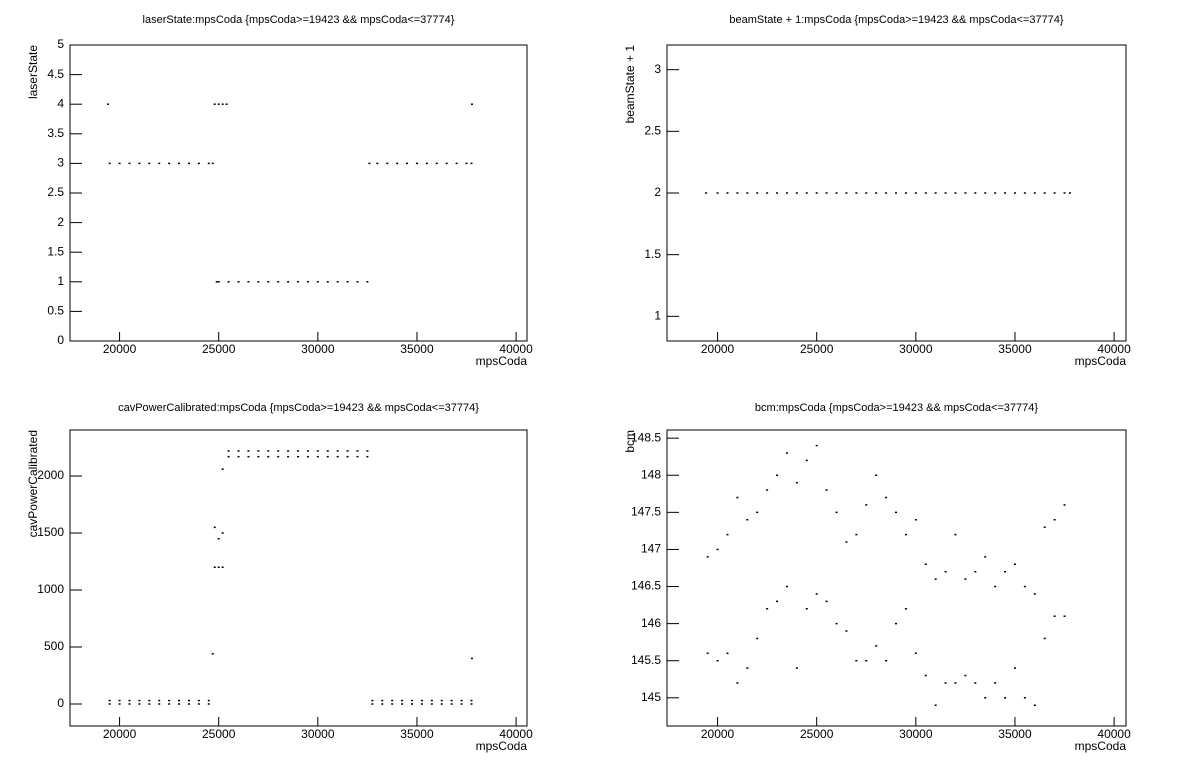 The width and height of the screenshot is (1196, 772). Describe the element at coordinates (298, 578) in the screenshot. I see `plot-frame` at that location.